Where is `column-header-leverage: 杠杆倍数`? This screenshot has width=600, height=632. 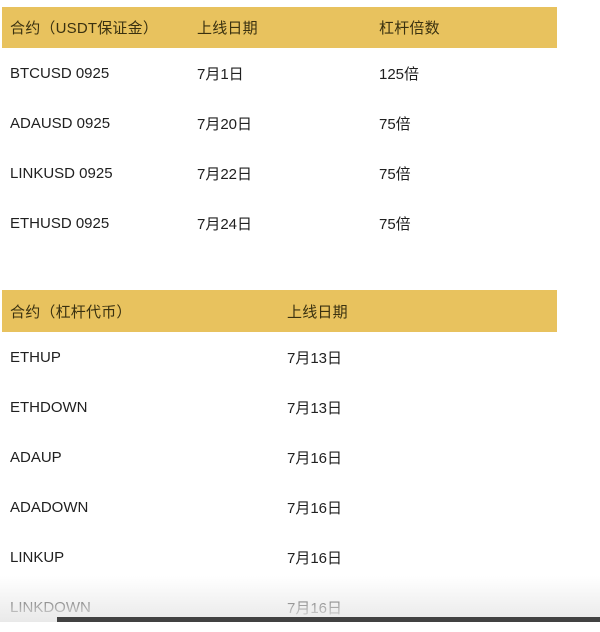 column-header-leverage: 杠杆倍数 is located at coordinates (409, 28).